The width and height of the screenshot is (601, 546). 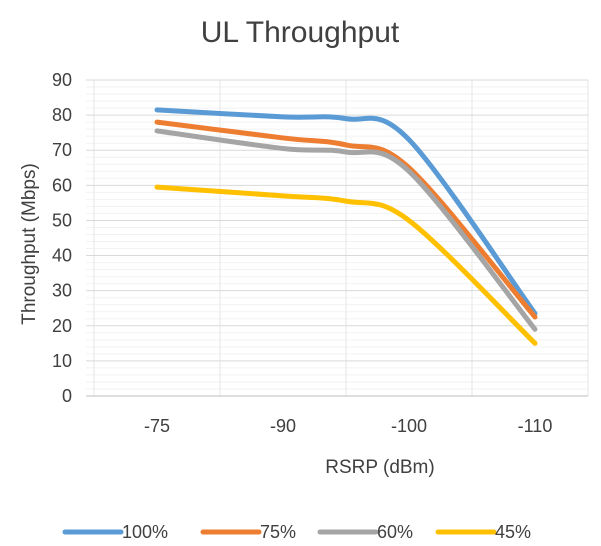 I want to click on y-tick-label: 30, so click(x=62, y=291).